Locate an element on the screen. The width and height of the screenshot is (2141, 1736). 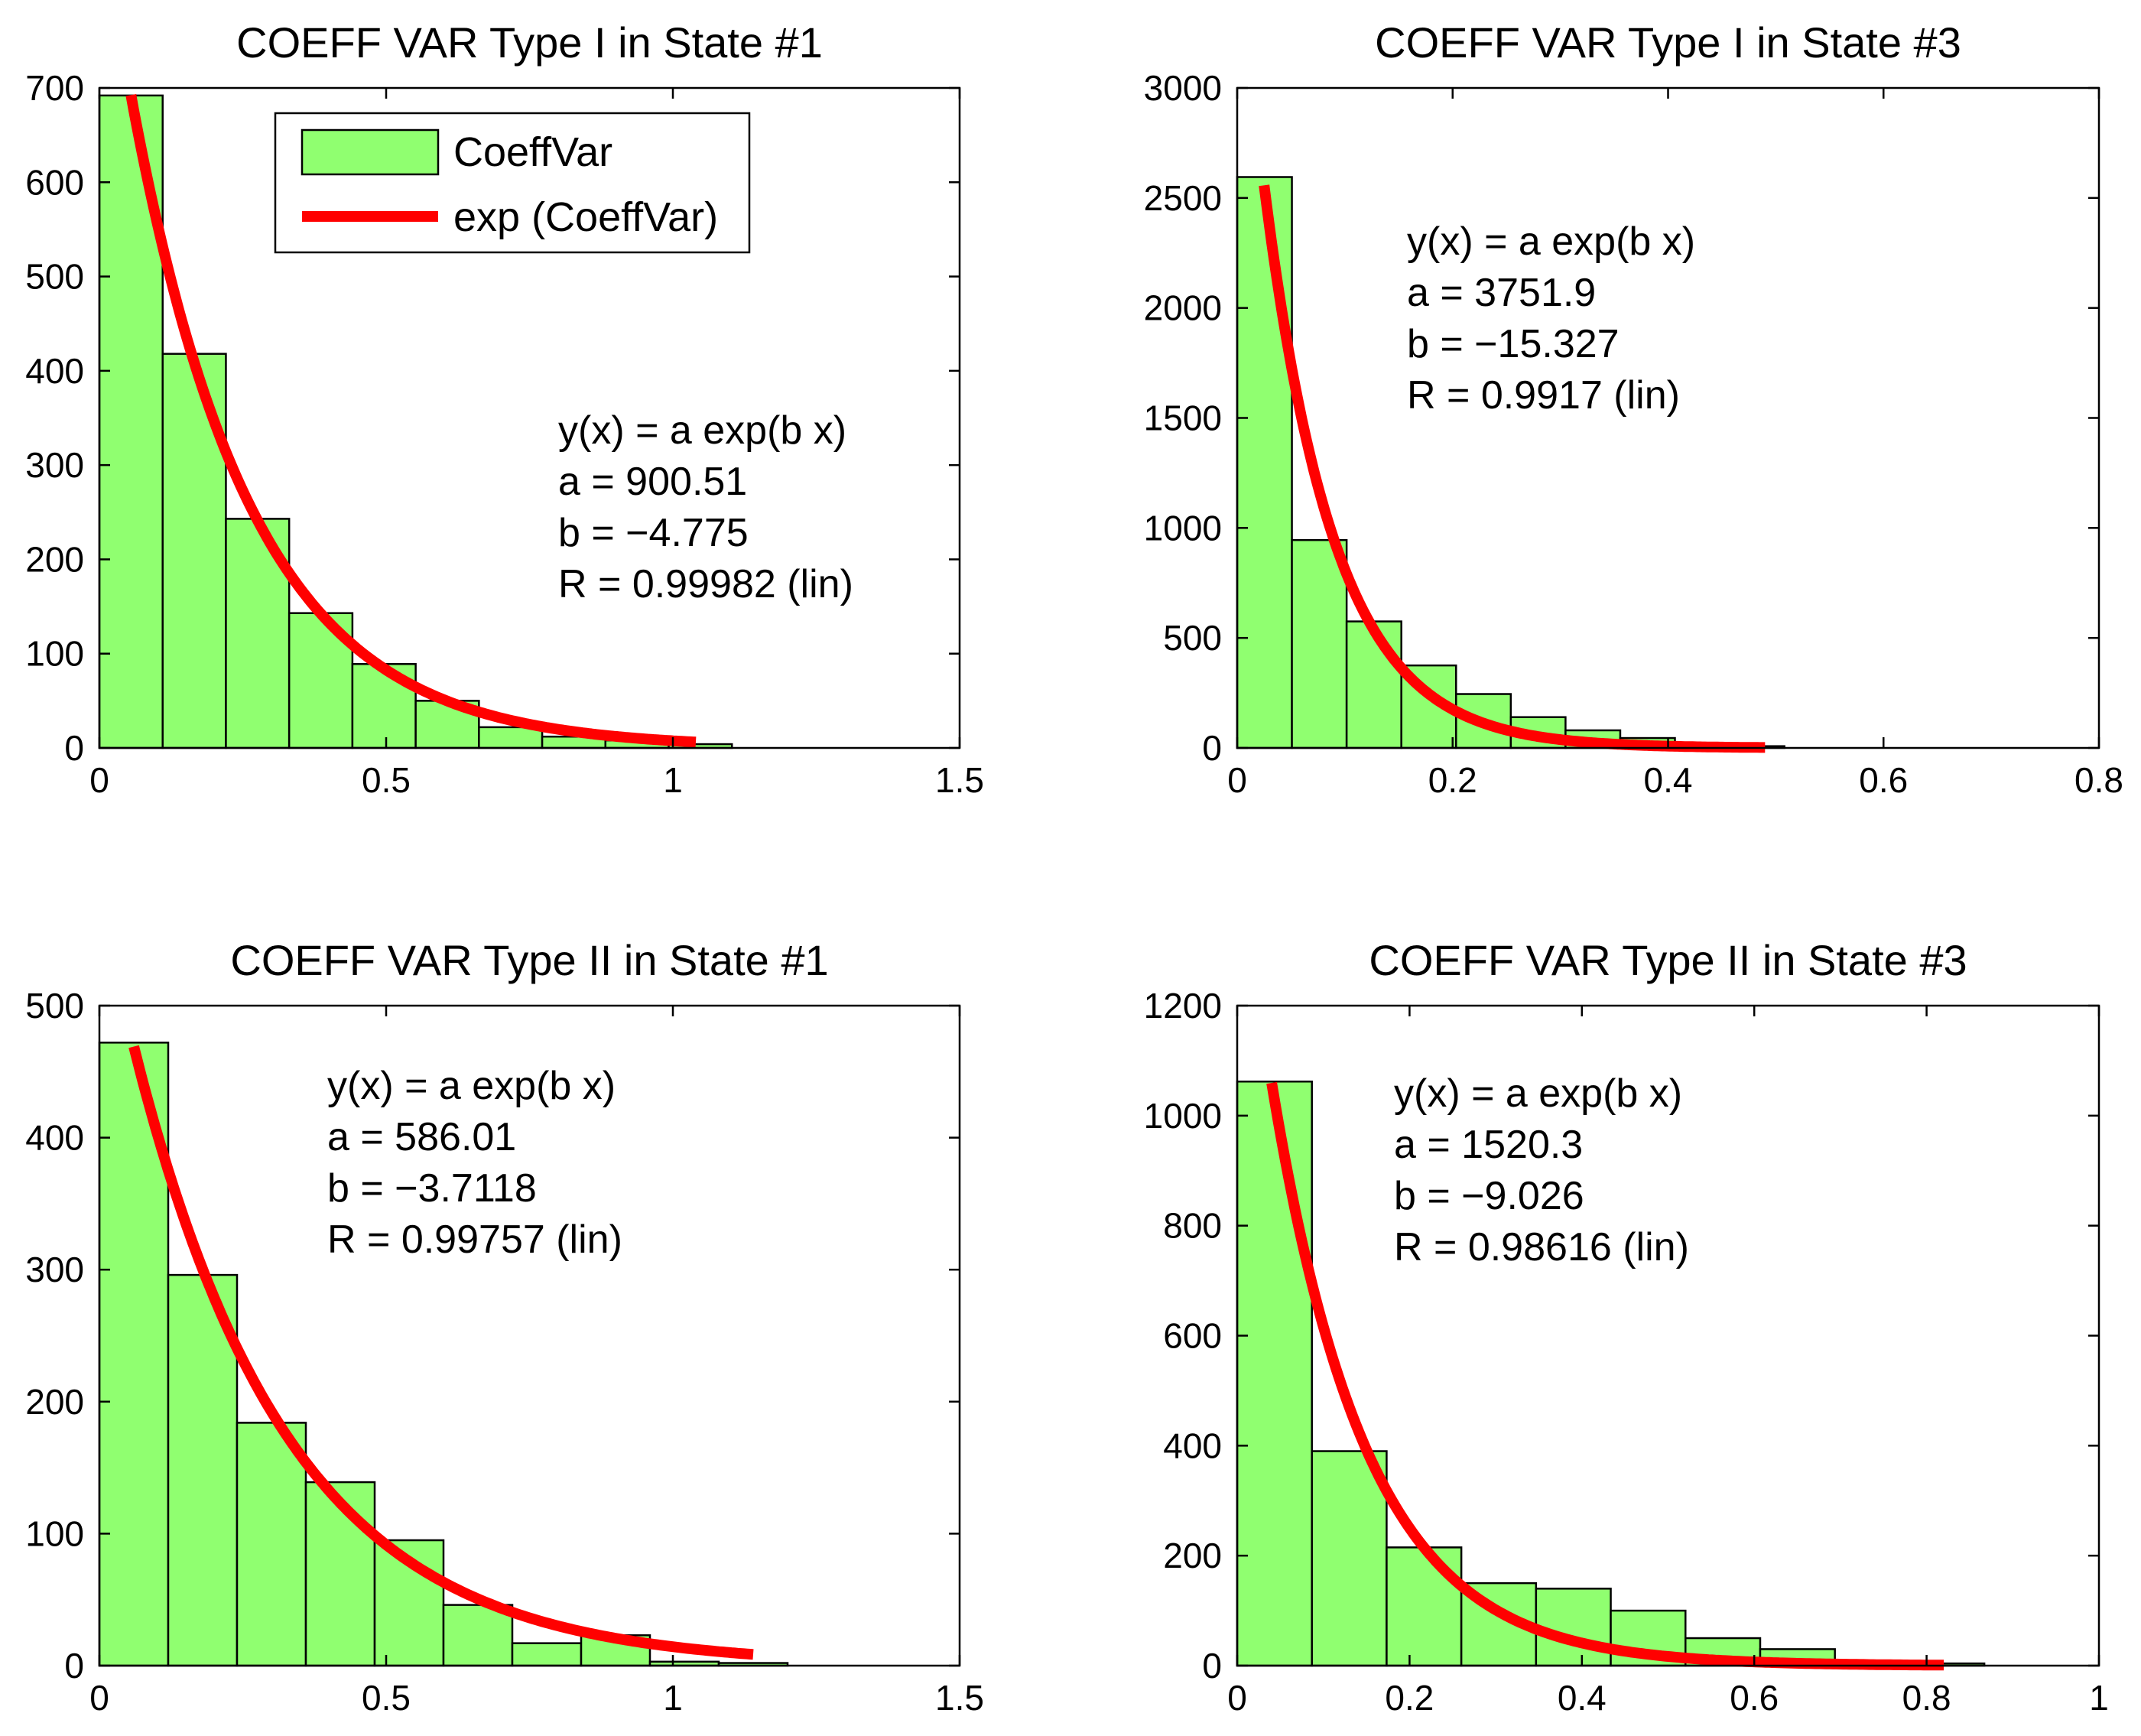
fit-annotation-line: R = 0.9917 (lin) is located at coordinates (1543, 395).